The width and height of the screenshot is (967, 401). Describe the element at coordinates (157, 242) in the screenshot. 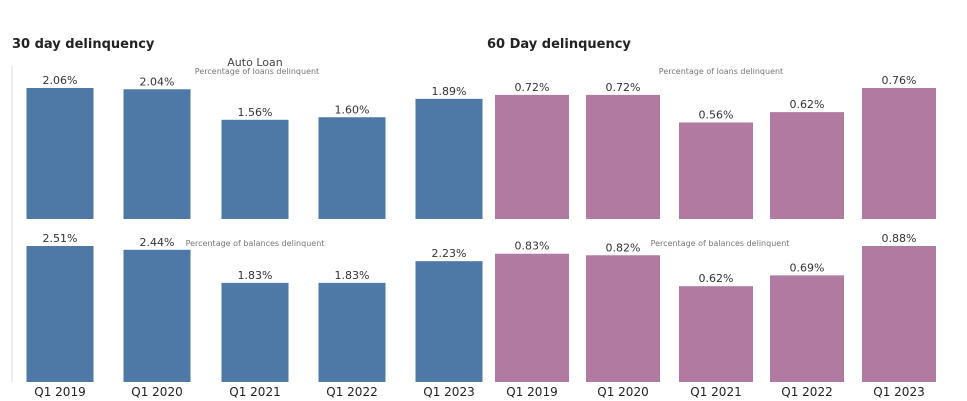

I see `bar-value-label: 2.44%` at that location.